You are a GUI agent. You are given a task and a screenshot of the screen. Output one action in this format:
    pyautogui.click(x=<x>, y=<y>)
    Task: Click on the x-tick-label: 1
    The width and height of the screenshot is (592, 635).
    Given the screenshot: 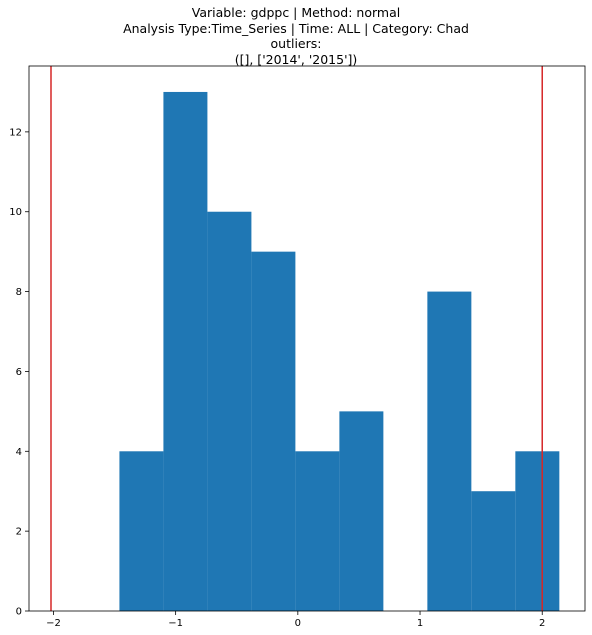 What is the action you would take?
    pyautogui.click(x=420, y=623)
    